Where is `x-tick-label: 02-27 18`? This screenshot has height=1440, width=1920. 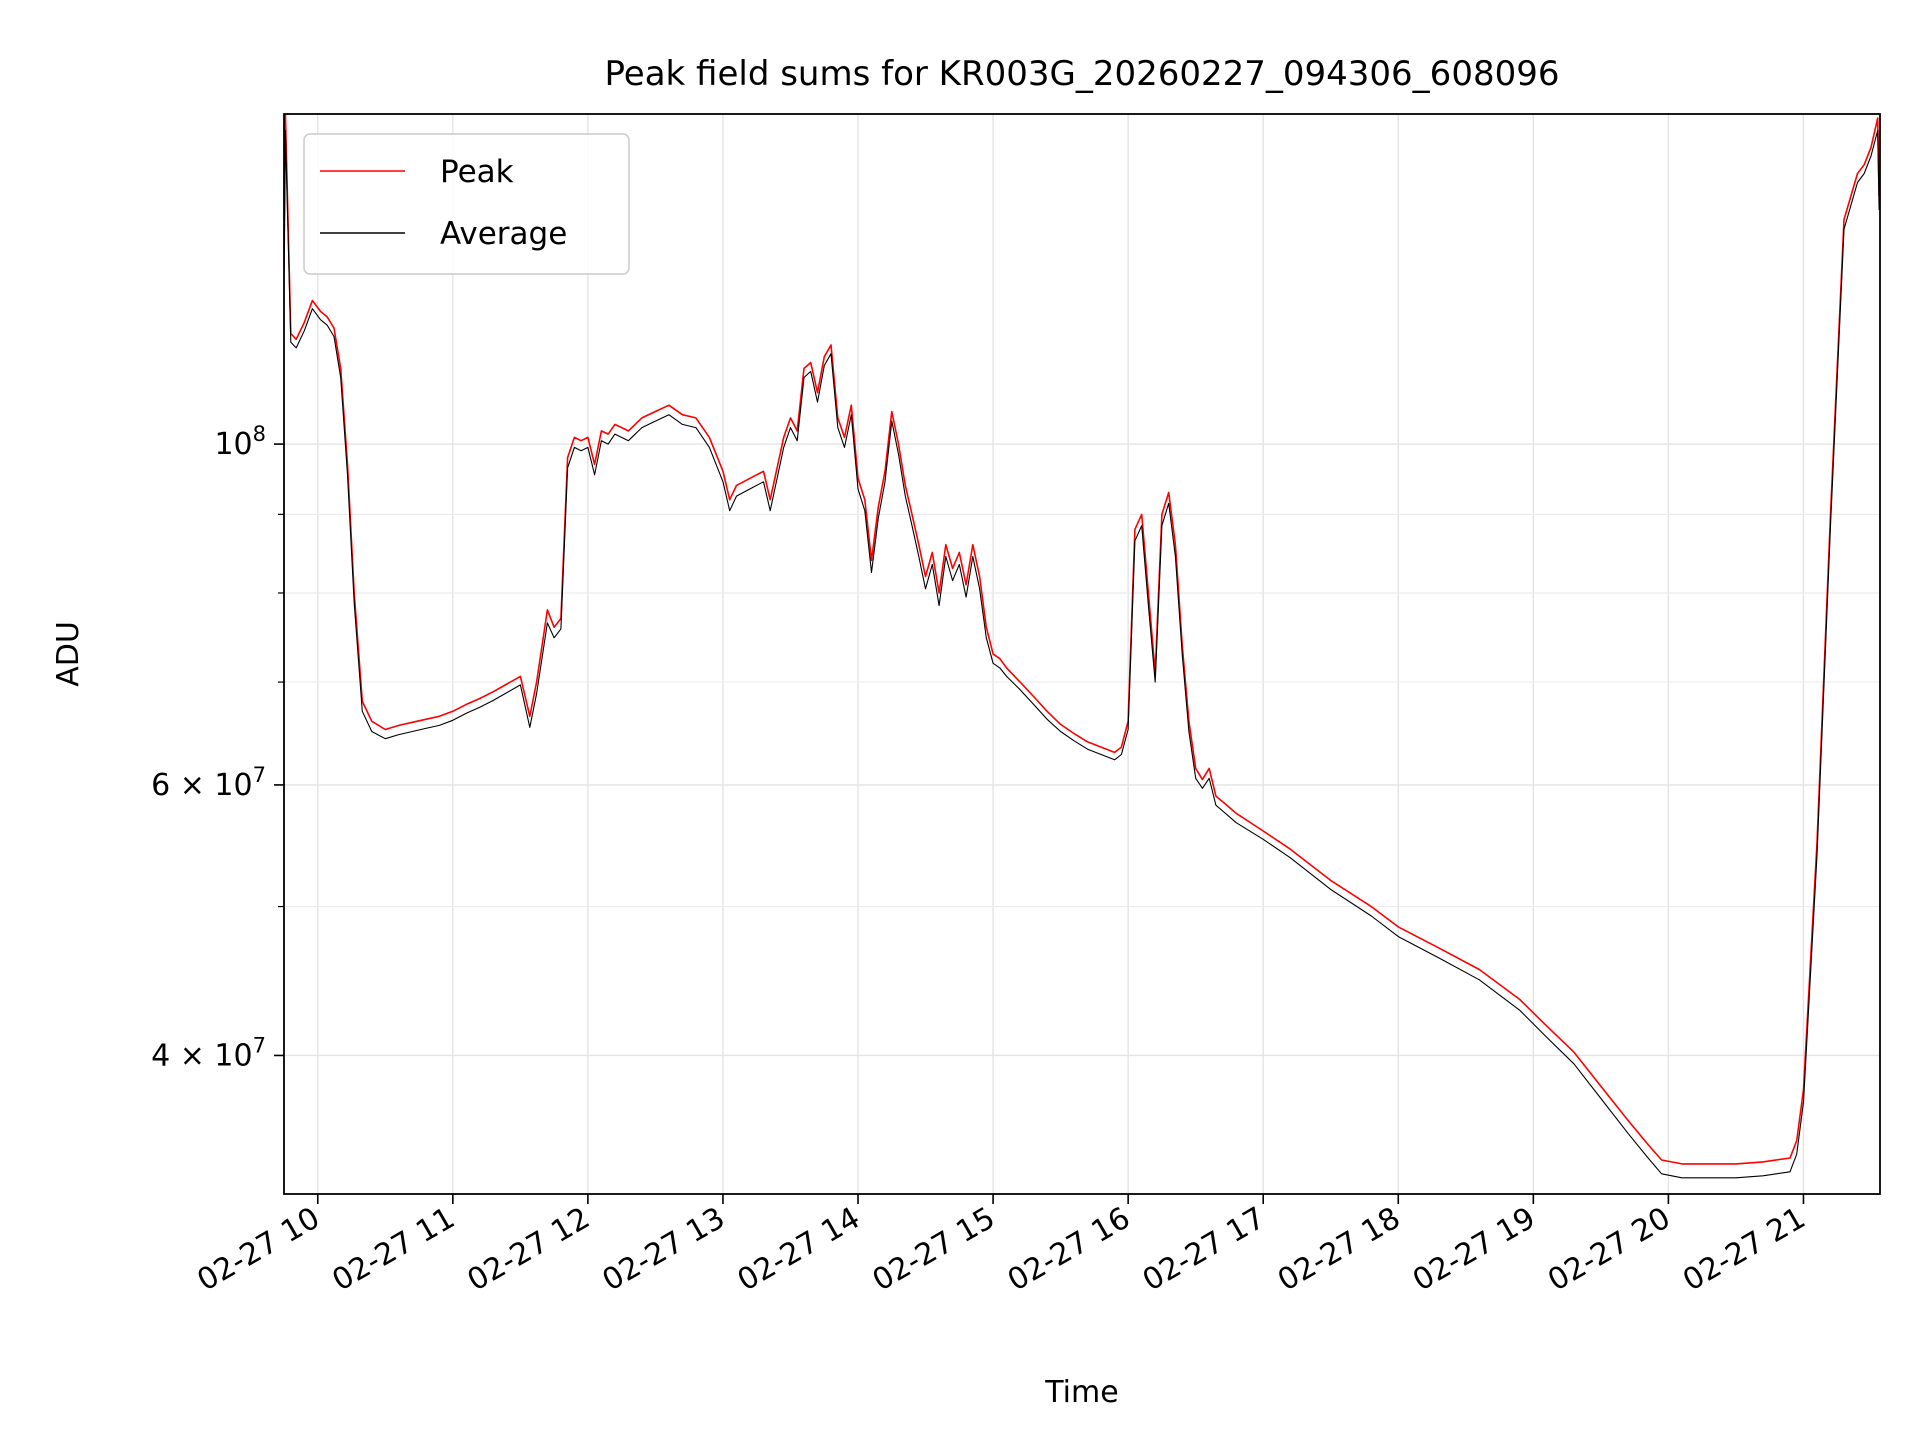
x-tick-label: 02-27 18 is located at coordinates (1339, 1250).